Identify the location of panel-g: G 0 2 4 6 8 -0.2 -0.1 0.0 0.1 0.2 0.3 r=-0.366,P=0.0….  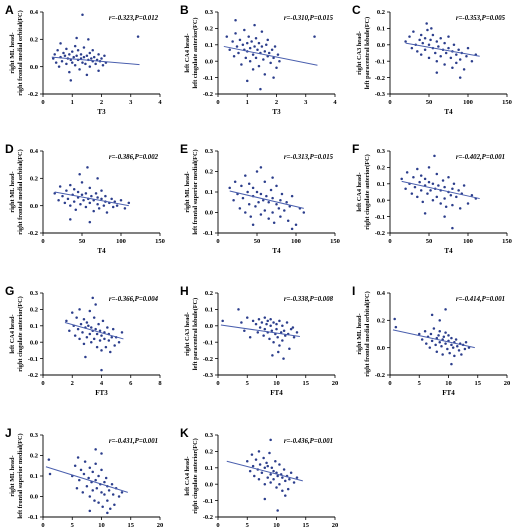
(83, 340).